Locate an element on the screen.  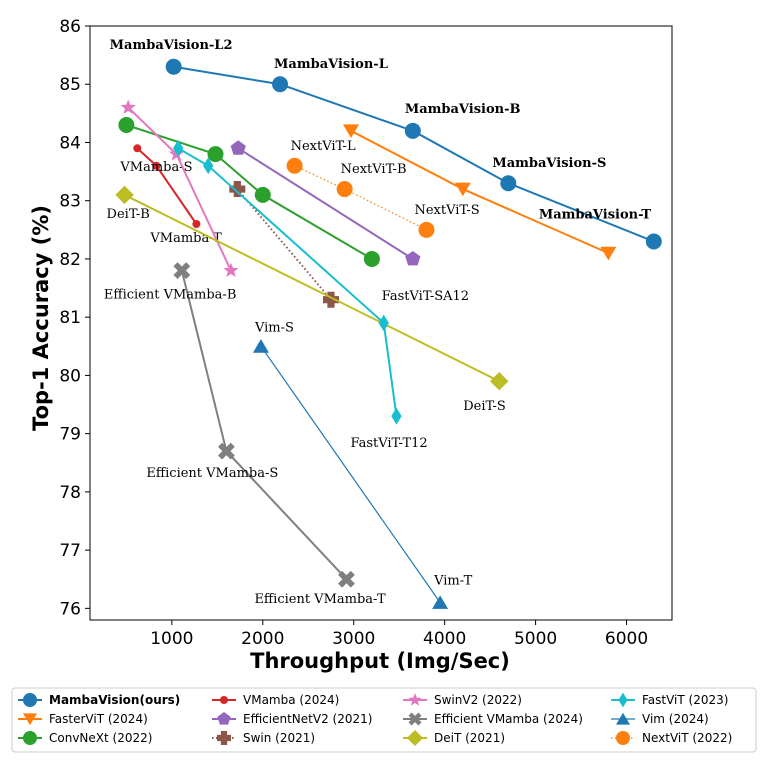
point-label: MambaVision-L2 is located at coordinates (171, 45).